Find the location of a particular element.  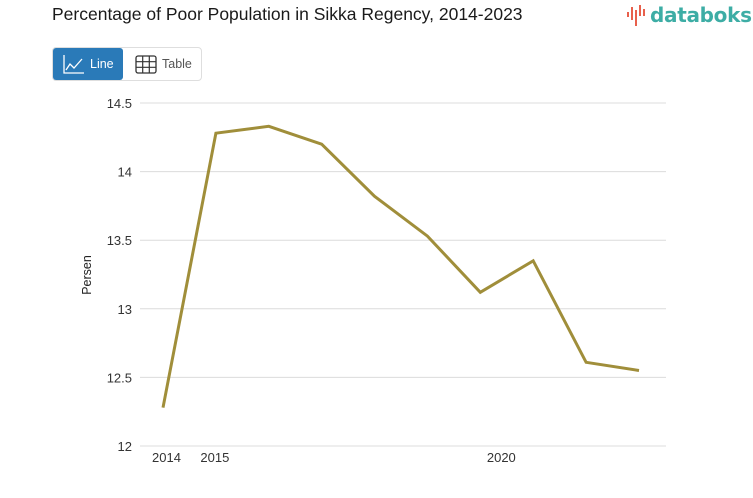

x-tick-label: 2015 is located at coordinates (214, 457).